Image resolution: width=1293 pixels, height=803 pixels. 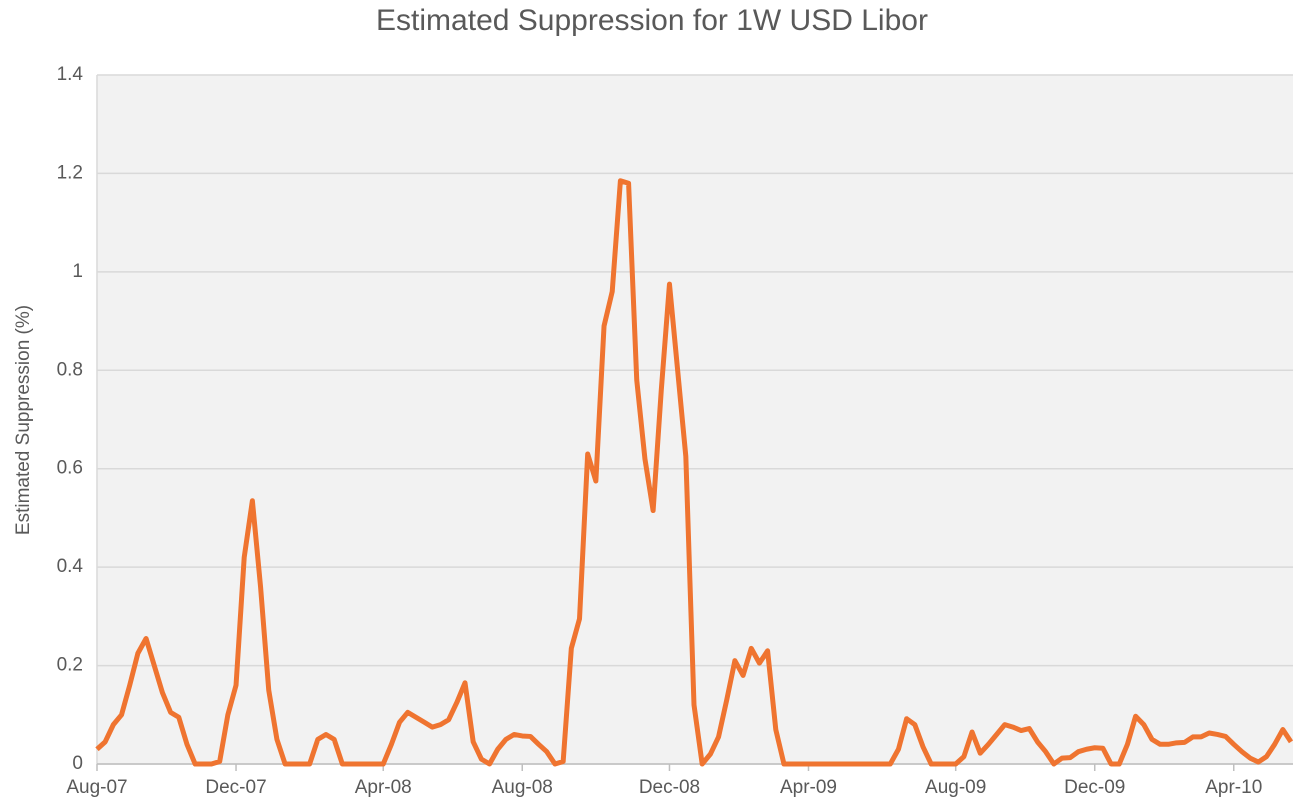 I want to click on y-tick-label: 0.6, so click(x=70, y=468).